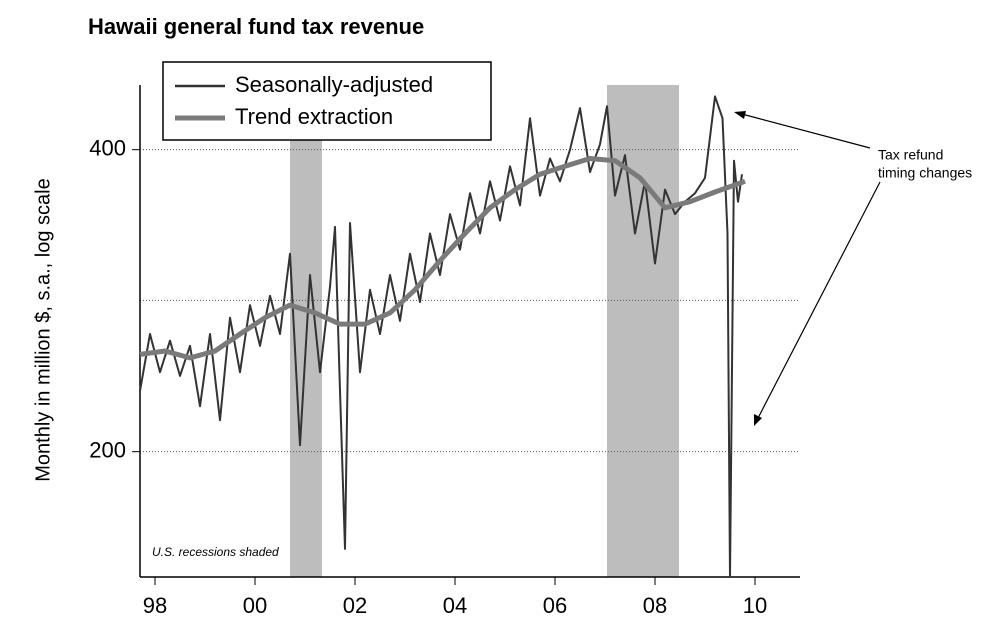  Describe the element at coordinates (910, 155) in the screenshot. I see `annotation: Tax refund` at that location.